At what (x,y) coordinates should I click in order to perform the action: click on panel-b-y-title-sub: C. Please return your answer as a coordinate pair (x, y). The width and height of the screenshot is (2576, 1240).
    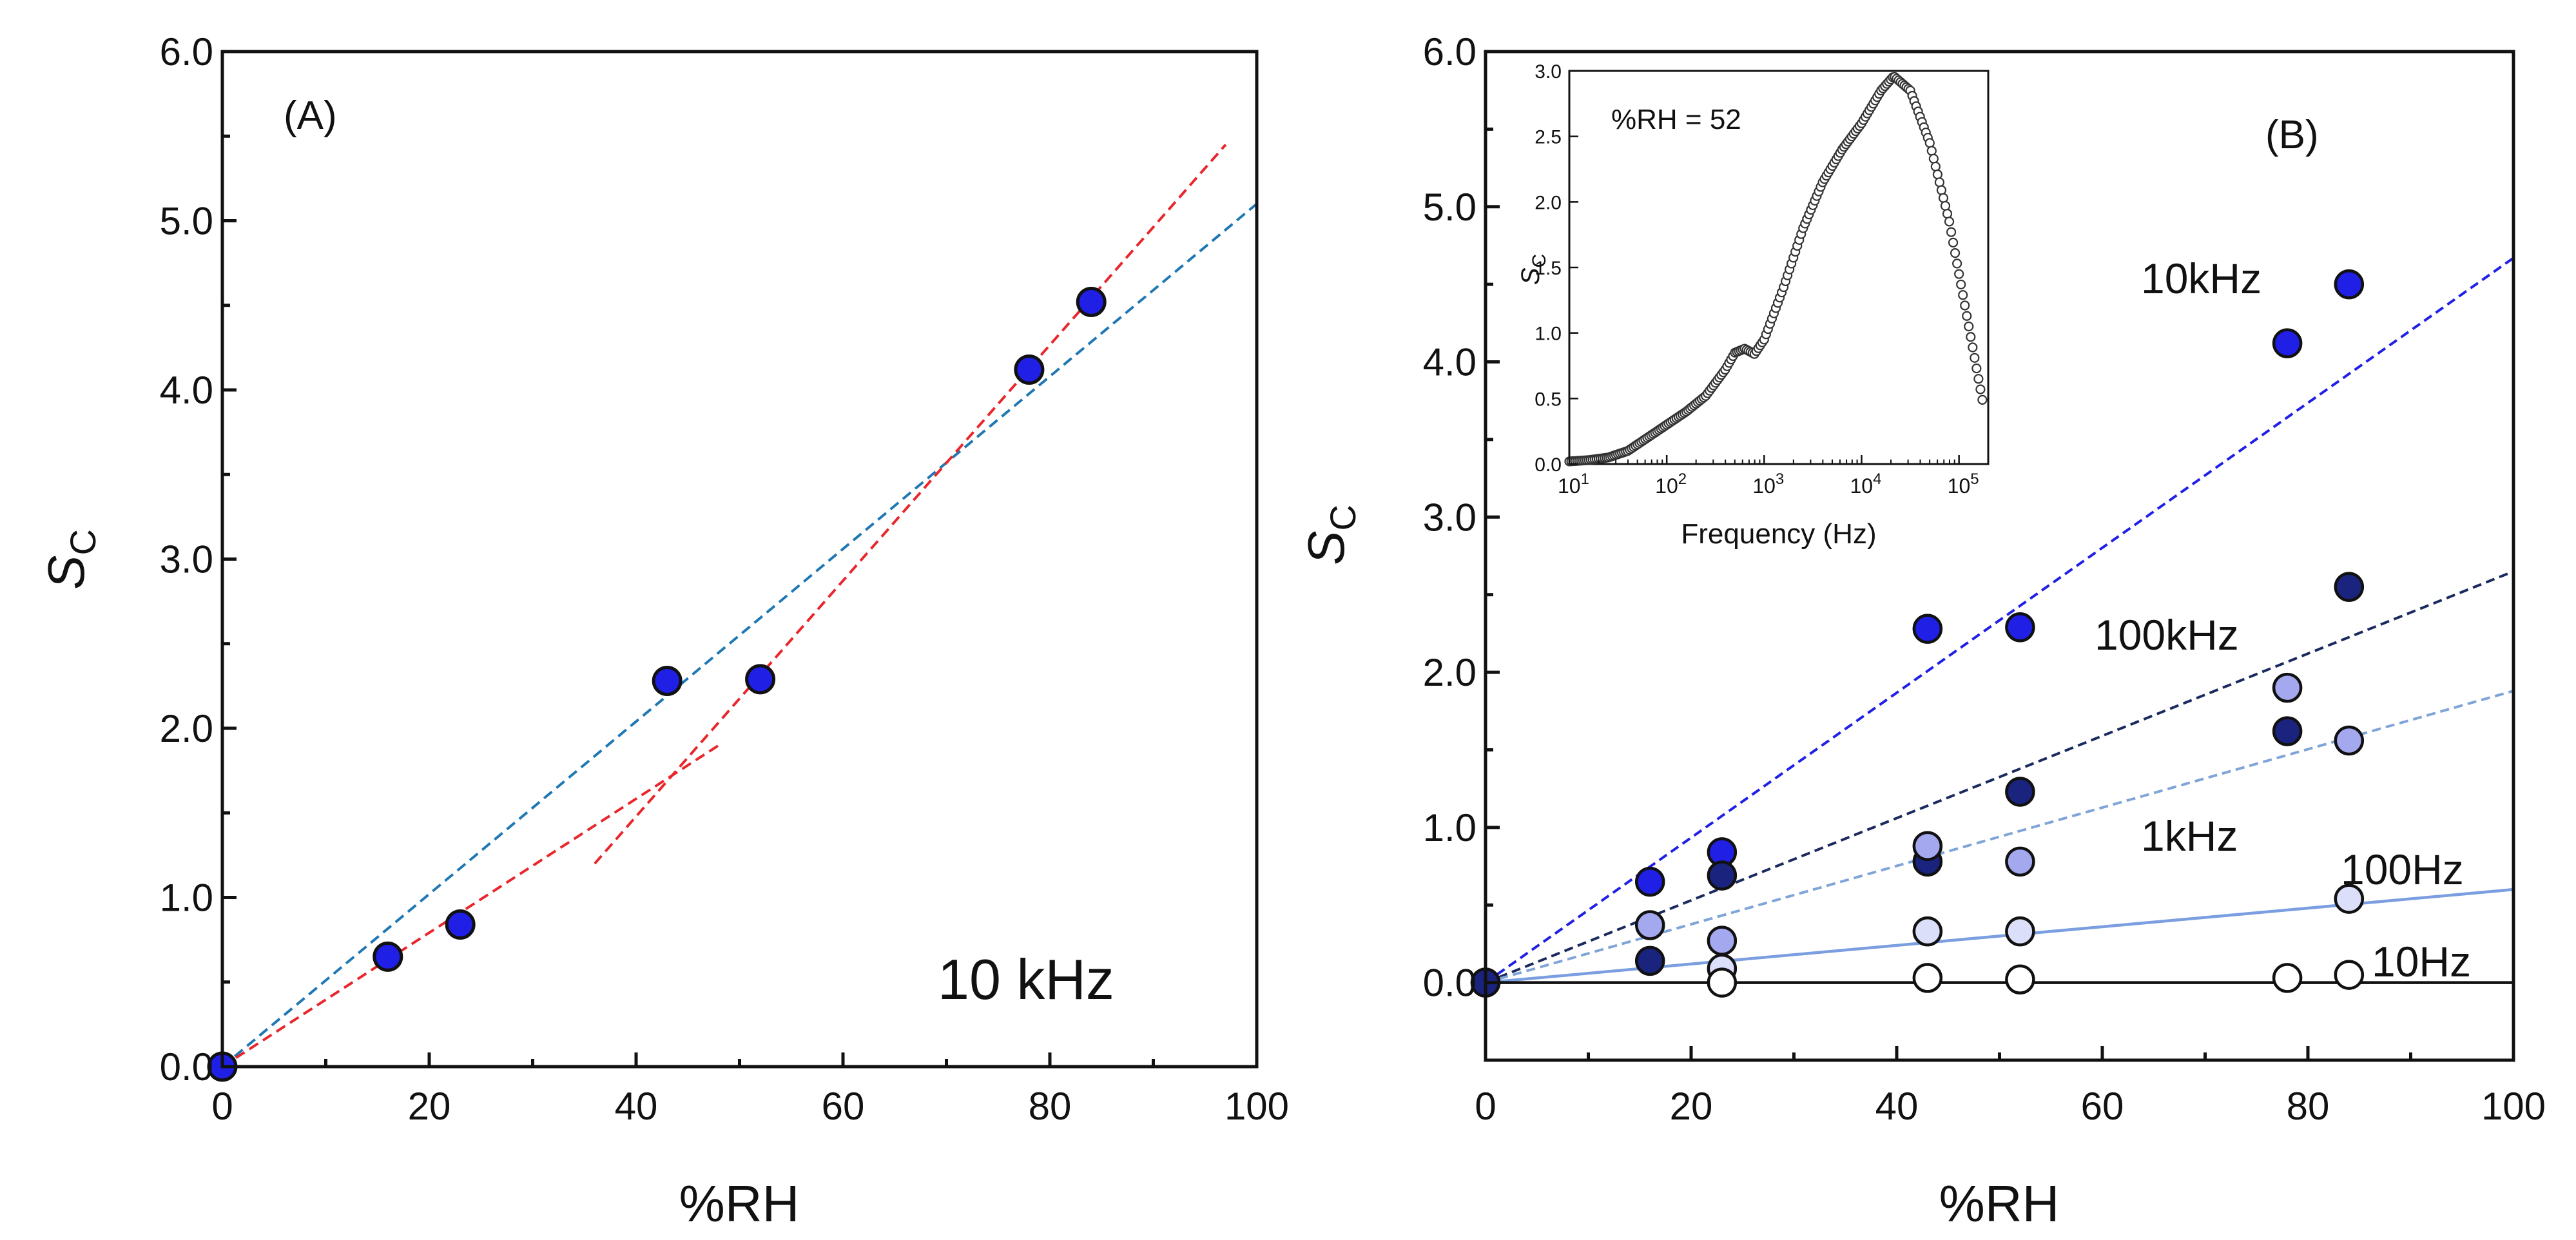
    Looking at the image, I should click on (1342, 517).